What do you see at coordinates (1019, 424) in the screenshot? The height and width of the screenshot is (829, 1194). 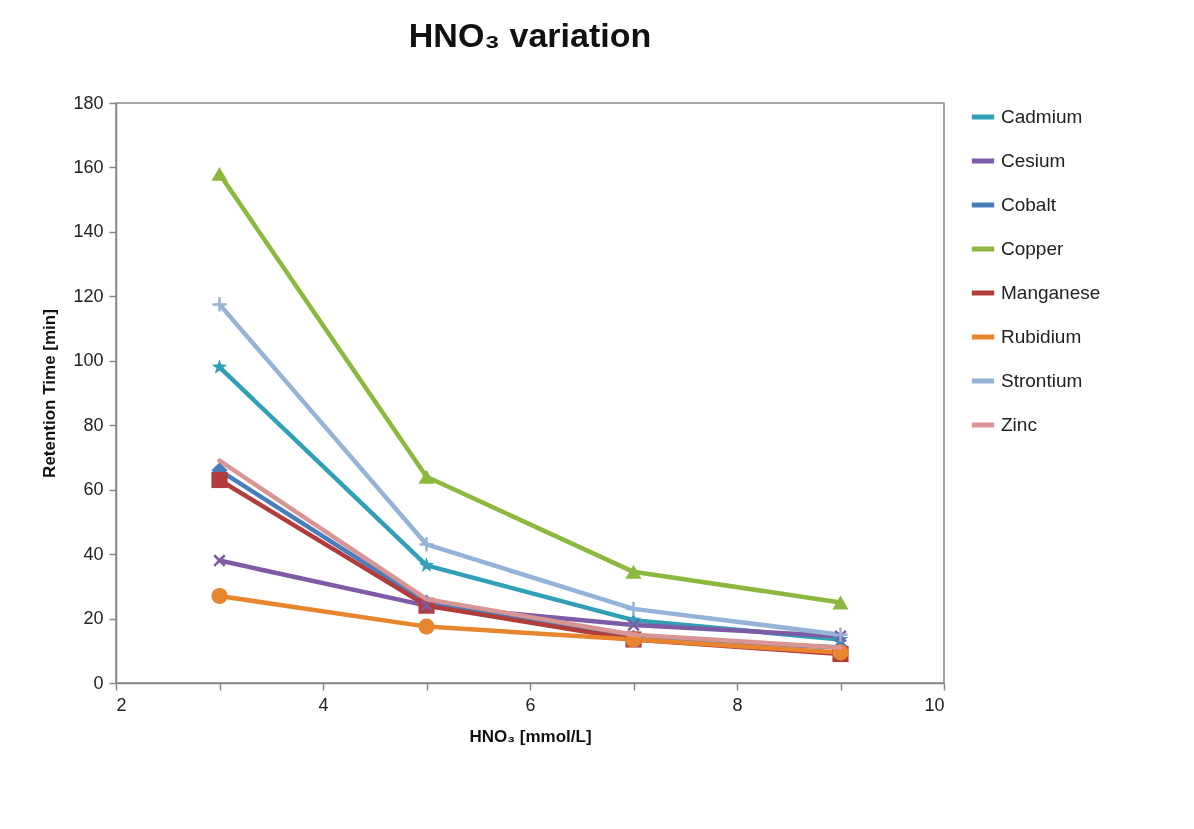 I see `legend-label: Zinc` at bounding box center [1019, 424].